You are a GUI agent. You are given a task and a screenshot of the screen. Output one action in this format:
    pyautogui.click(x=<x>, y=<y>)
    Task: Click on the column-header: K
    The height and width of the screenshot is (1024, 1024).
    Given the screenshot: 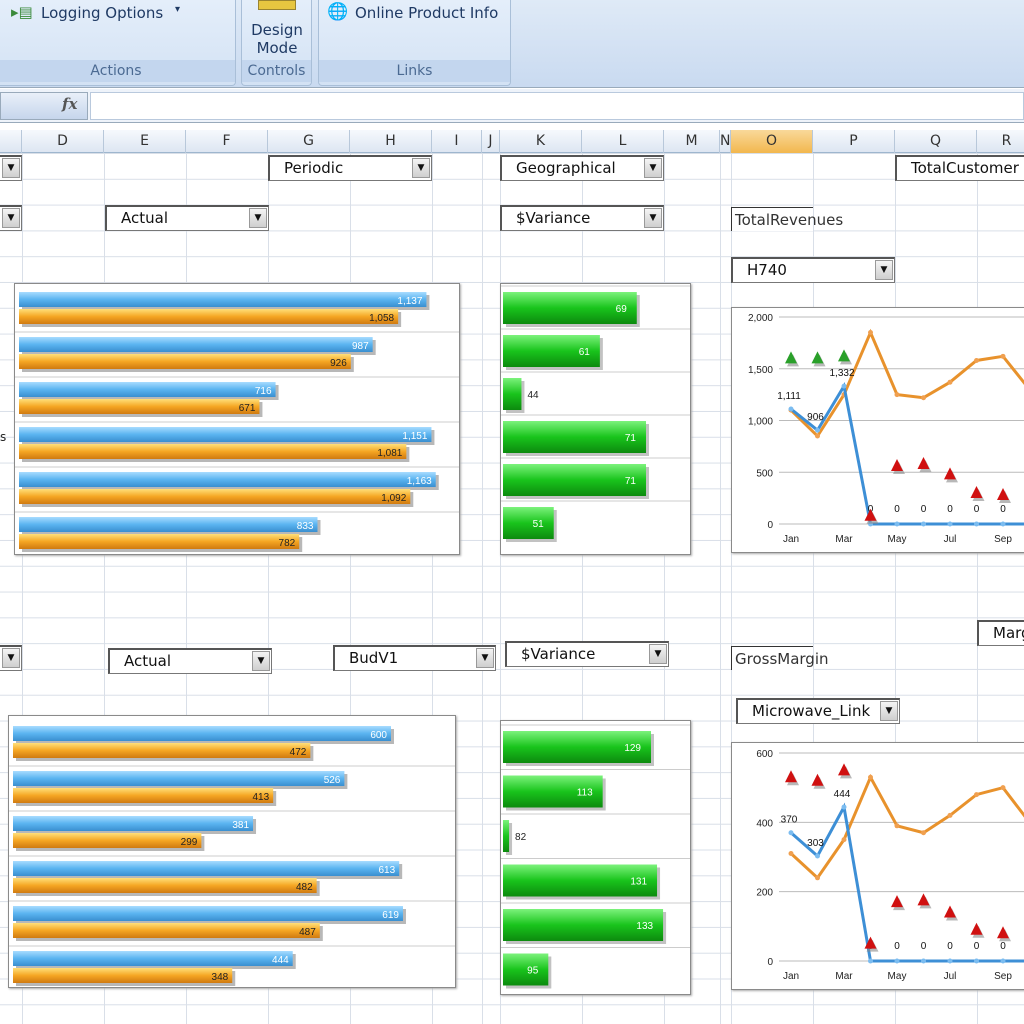 What is the action you would take?
    pyautogui.click(x=541, y=141)
    